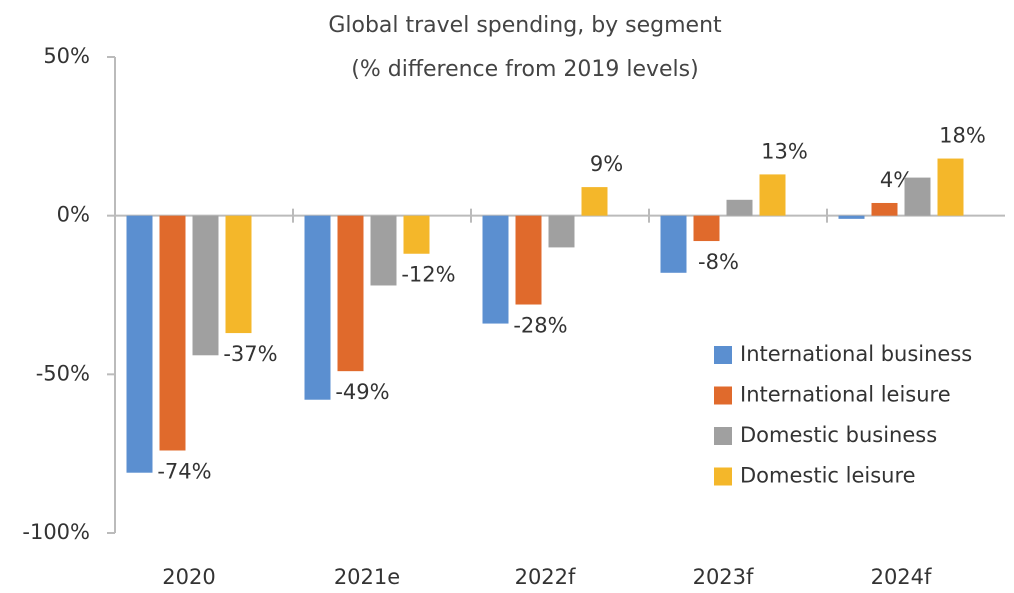 The width and height of the screenshot is (1014, 593). Describe the element at coordinates (828, 476) in the screenshot. I see `legend-label: Domestic leisure` at that location.